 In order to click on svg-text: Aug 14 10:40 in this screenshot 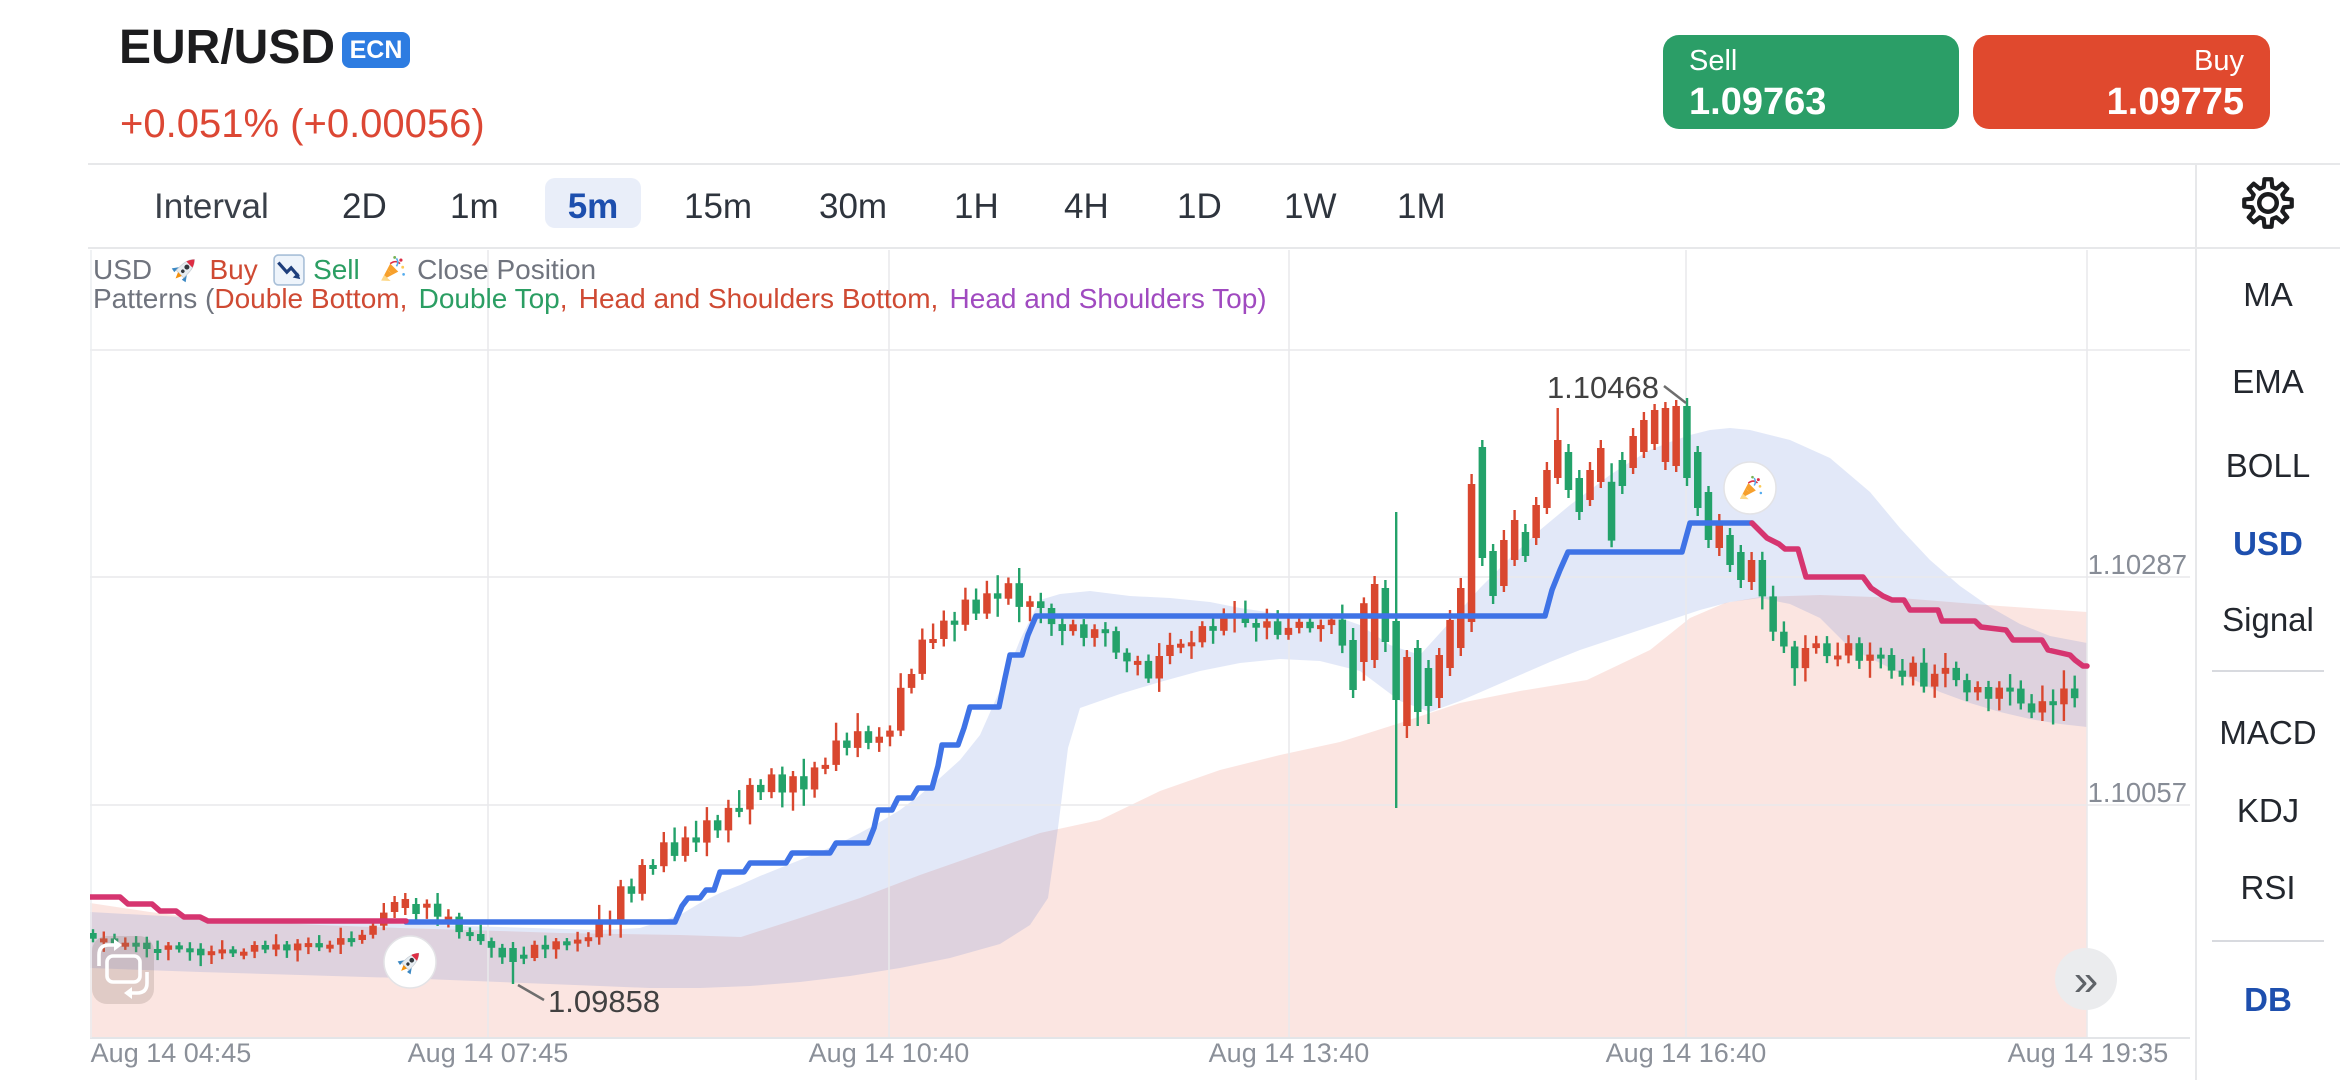, I will do `click(889, 1053)`.